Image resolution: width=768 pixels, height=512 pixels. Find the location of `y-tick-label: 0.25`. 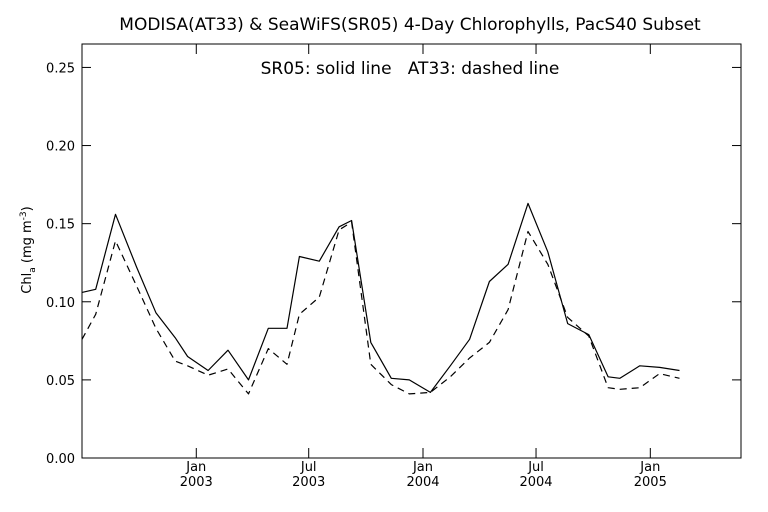

y-tick-label: 0.25 is located at coordinates (60, 68).